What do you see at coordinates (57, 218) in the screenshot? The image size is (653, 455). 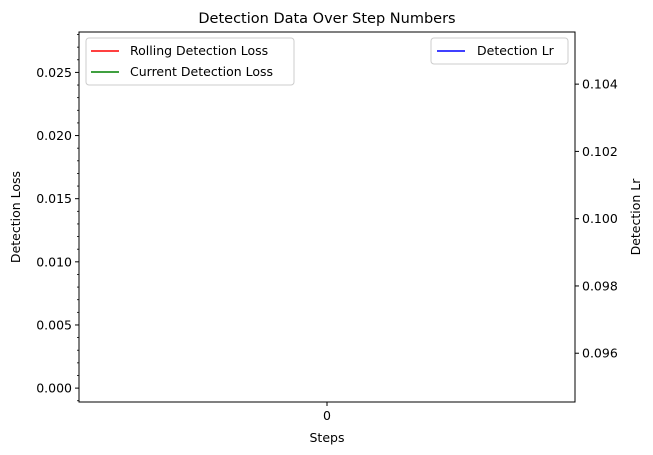 I see `left-axis: 0.000 0.005 0.010 0.015 0.020 0.025` at bounding box center [57, 218].